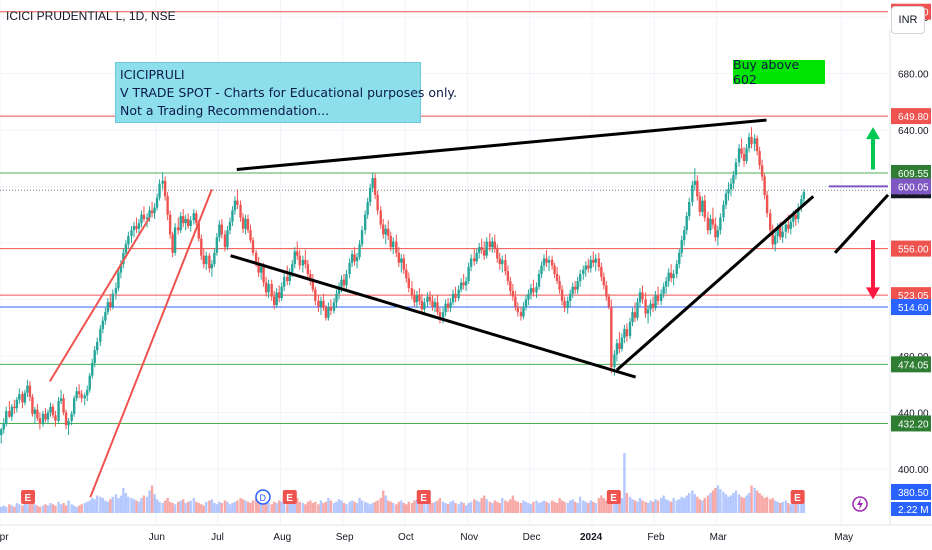  I want to click on y-tick-label: 440.00, so click(913, 413).